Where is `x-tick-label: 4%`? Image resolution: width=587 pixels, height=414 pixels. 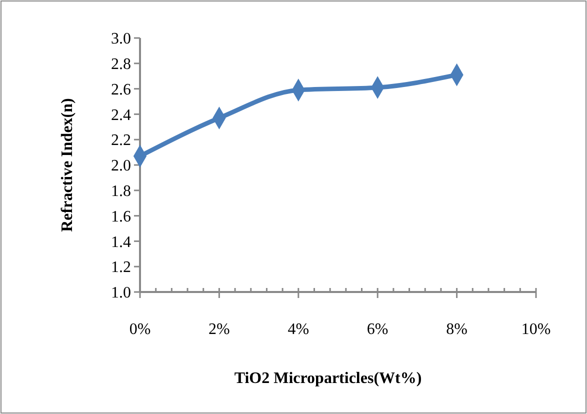 x-tick-label: 4% is located at coordinates (299, 329).